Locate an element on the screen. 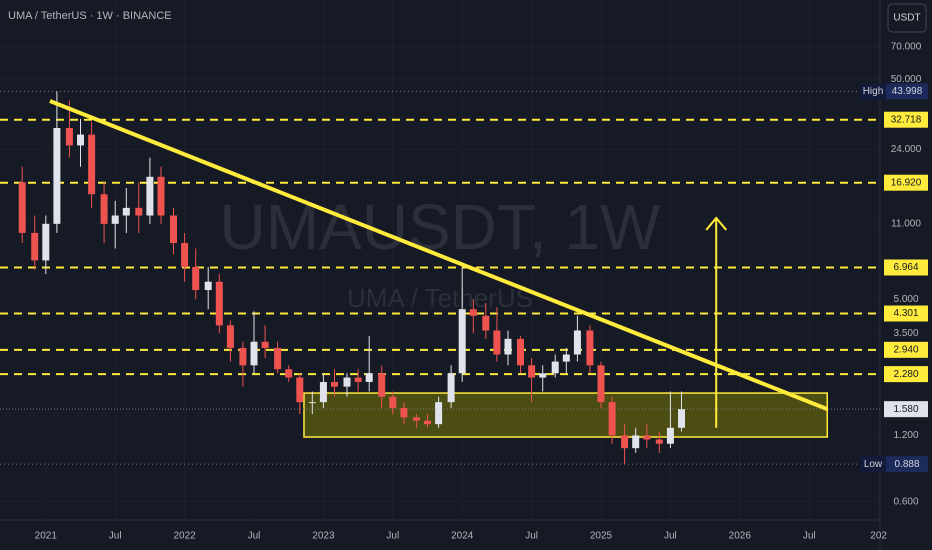 This screenshot has height=550, width=932. x-tick-label: 202 is located at coordinates (878, 536).